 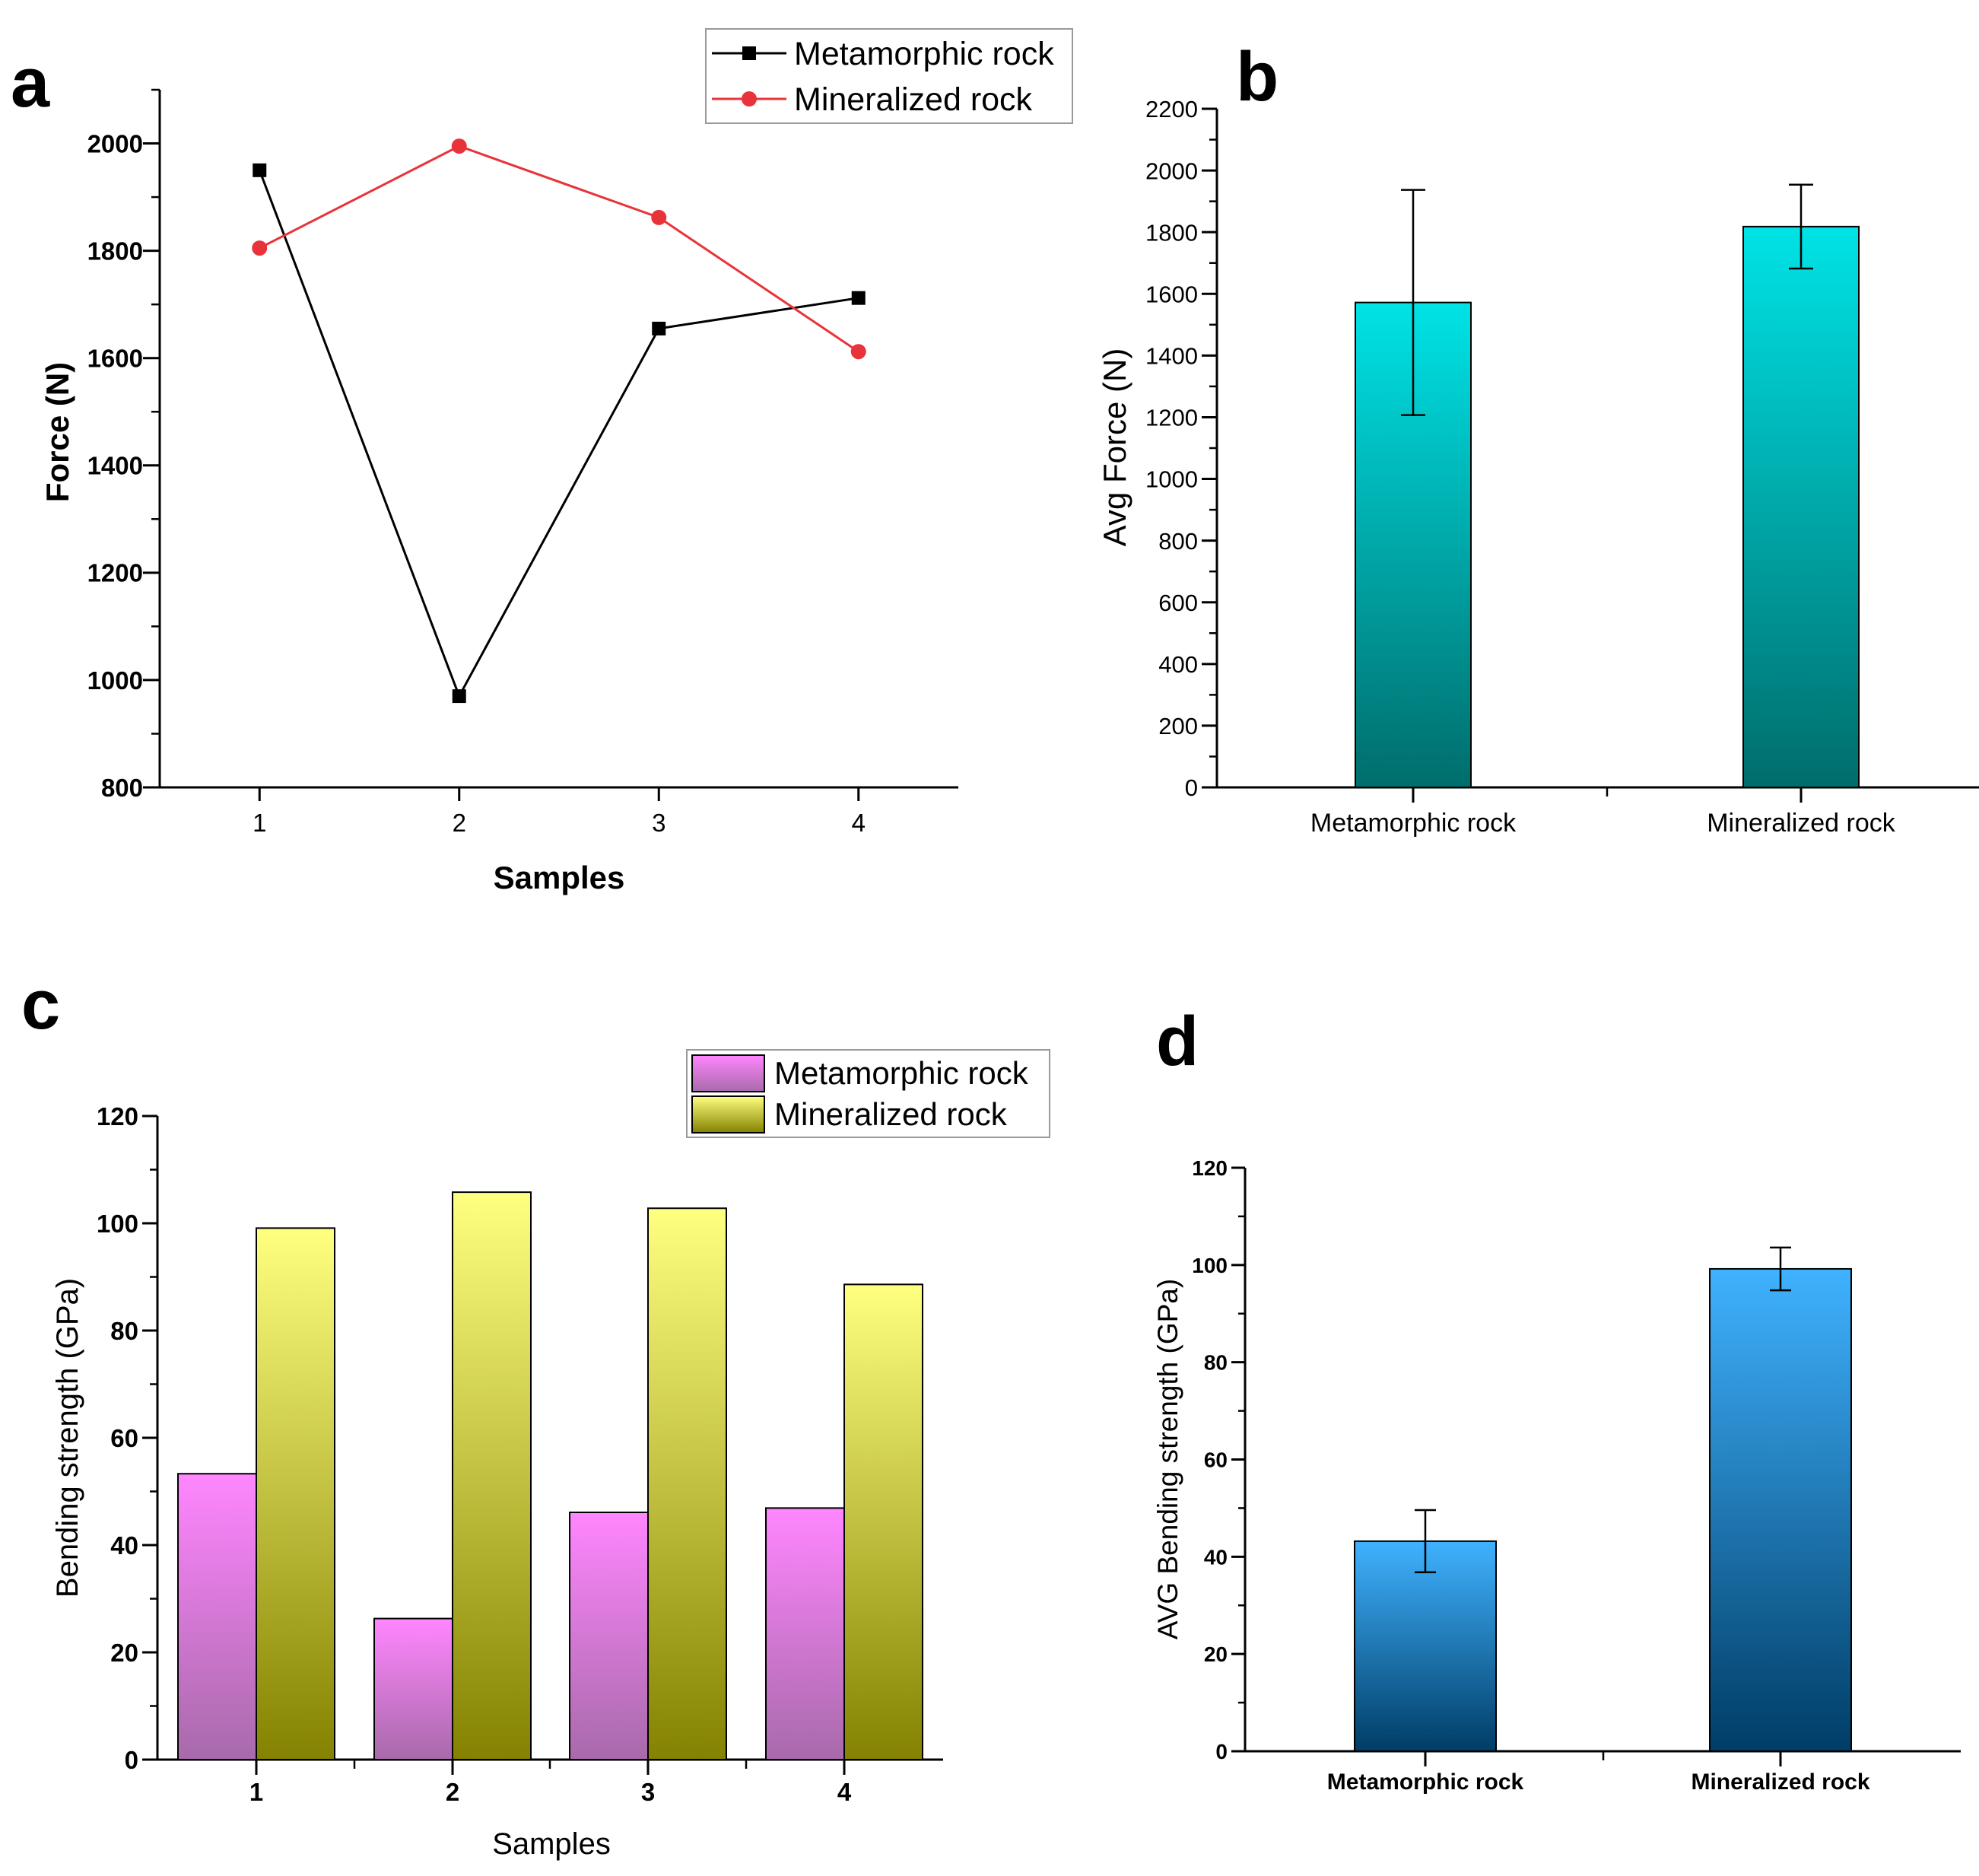 What do you see at coordinates (559, 249) in the screenshot?
I see `series-line-mineralized` at bounding box center [559, 249].